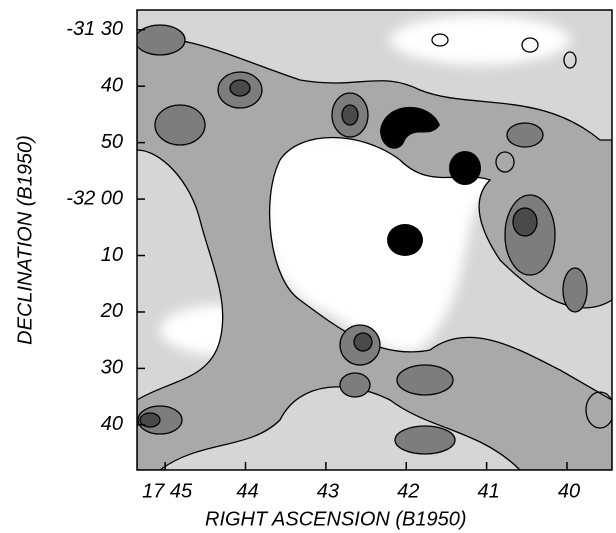 This screenshot has width=616, height=533. What do you see at coordinates (94, 29) in the screenshot?
I see `y-tick-label: -31 30` at bounding box center [94, 29].